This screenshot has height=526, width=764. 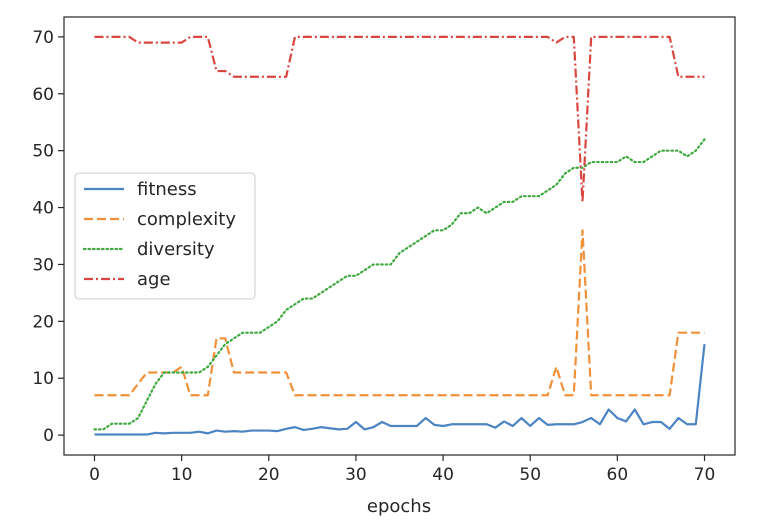 What do you see at coordinates (43, 209) in the screenshot?
I see `y-tick-label: 40` at bounding box center [43, 209].